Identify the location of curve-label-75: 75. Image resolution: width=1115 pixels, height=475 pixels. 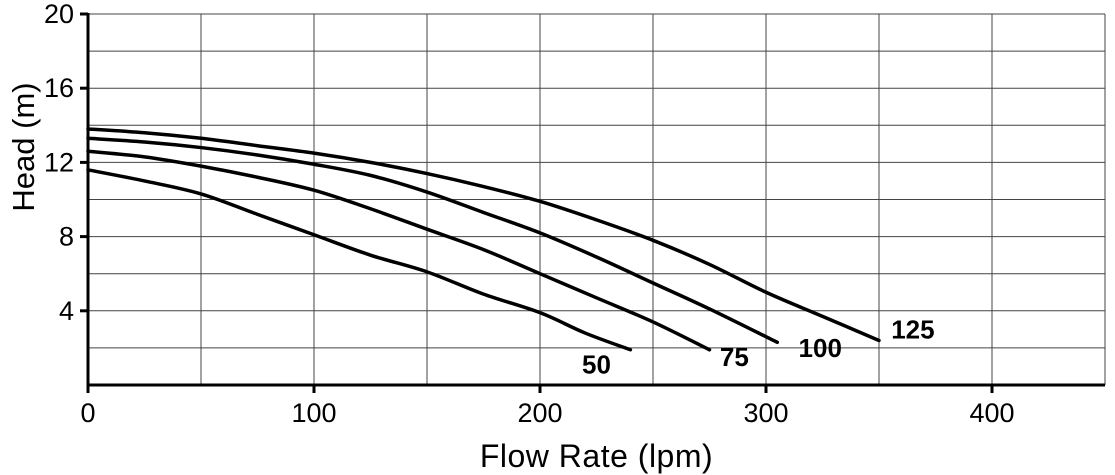
(734, 357).